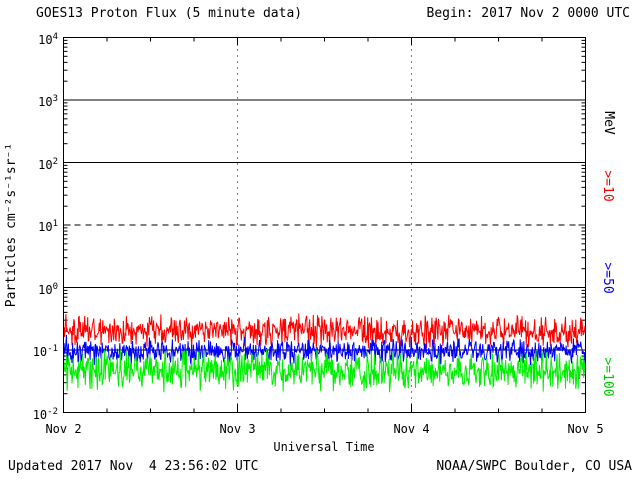 The image size is (640, 480). What do you see at coordinates (324, 447) in the screenshot?
I see `x-axis-label: Universal Time` at bounding box center [324, 447].